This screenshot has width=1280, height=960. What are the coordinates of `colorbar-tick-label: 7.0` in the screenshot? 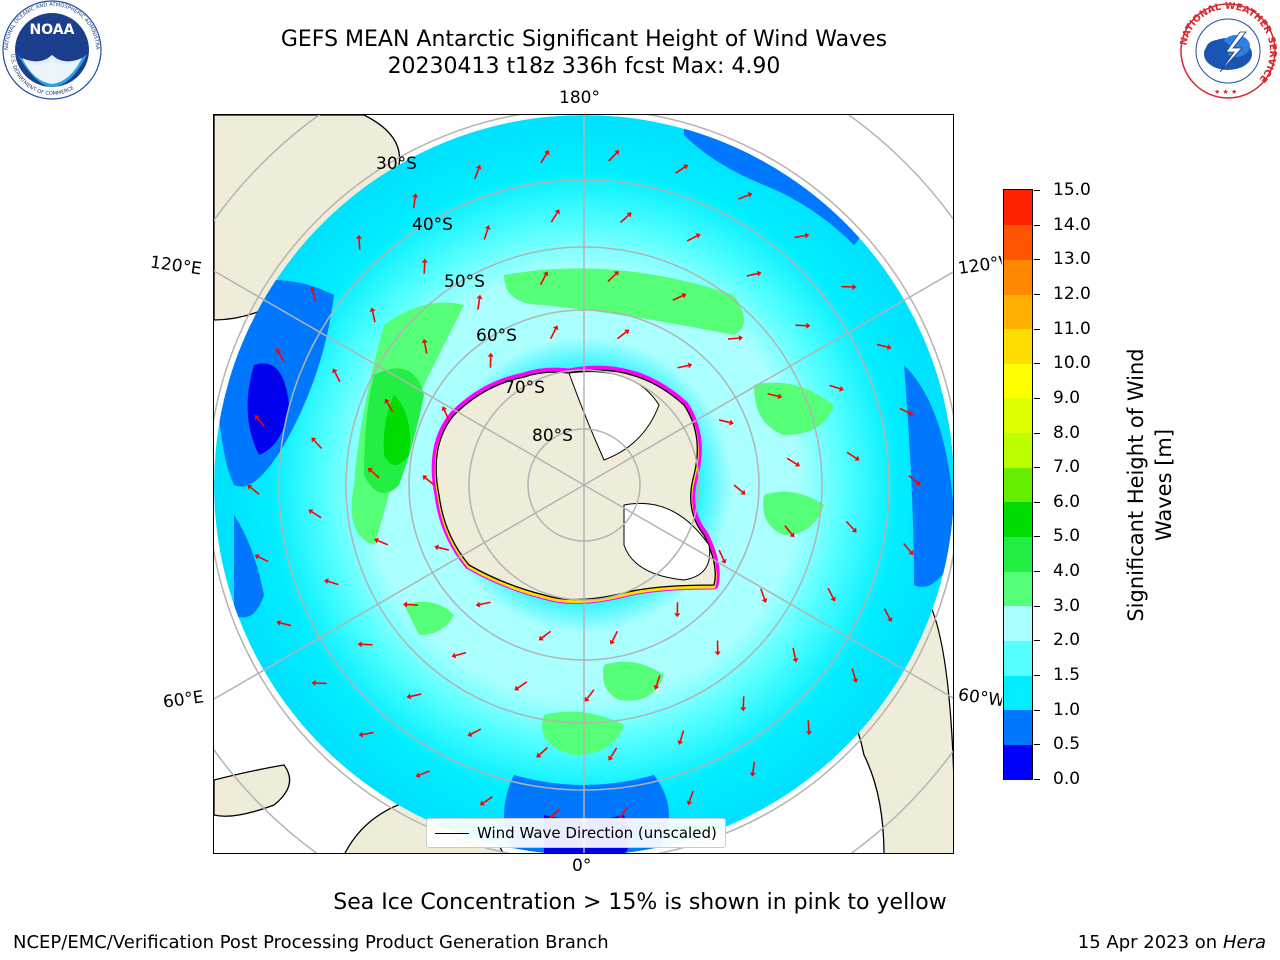 It's located at (1067, 467).